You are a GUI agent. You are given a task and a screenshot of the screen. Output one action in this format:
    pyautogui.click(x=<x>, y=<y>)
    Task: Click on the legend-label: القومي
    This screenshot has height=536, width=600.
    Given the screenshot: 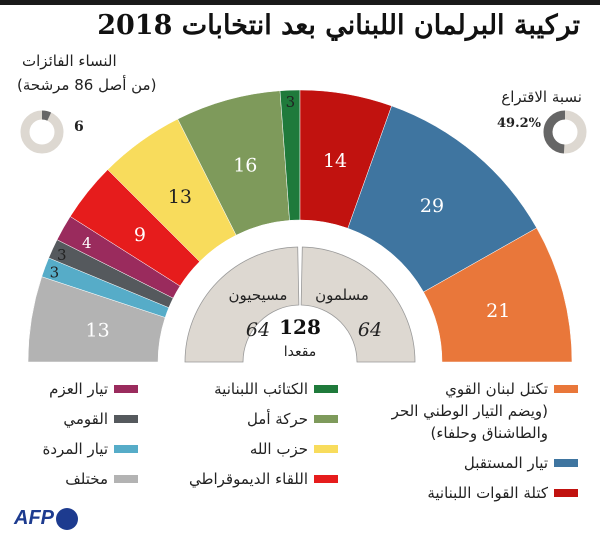 What is the action you would take?
    pyautogui.click(x=85, y=419)
    